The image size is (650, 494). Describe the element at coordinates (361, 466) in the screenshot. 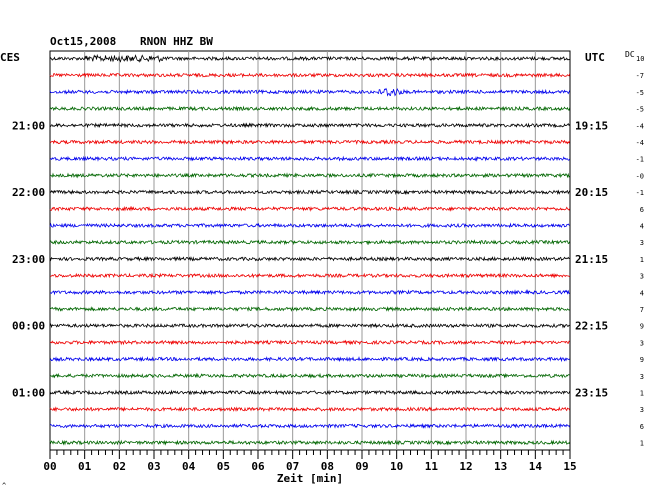

I see `x-tick-label: 09` at that location.